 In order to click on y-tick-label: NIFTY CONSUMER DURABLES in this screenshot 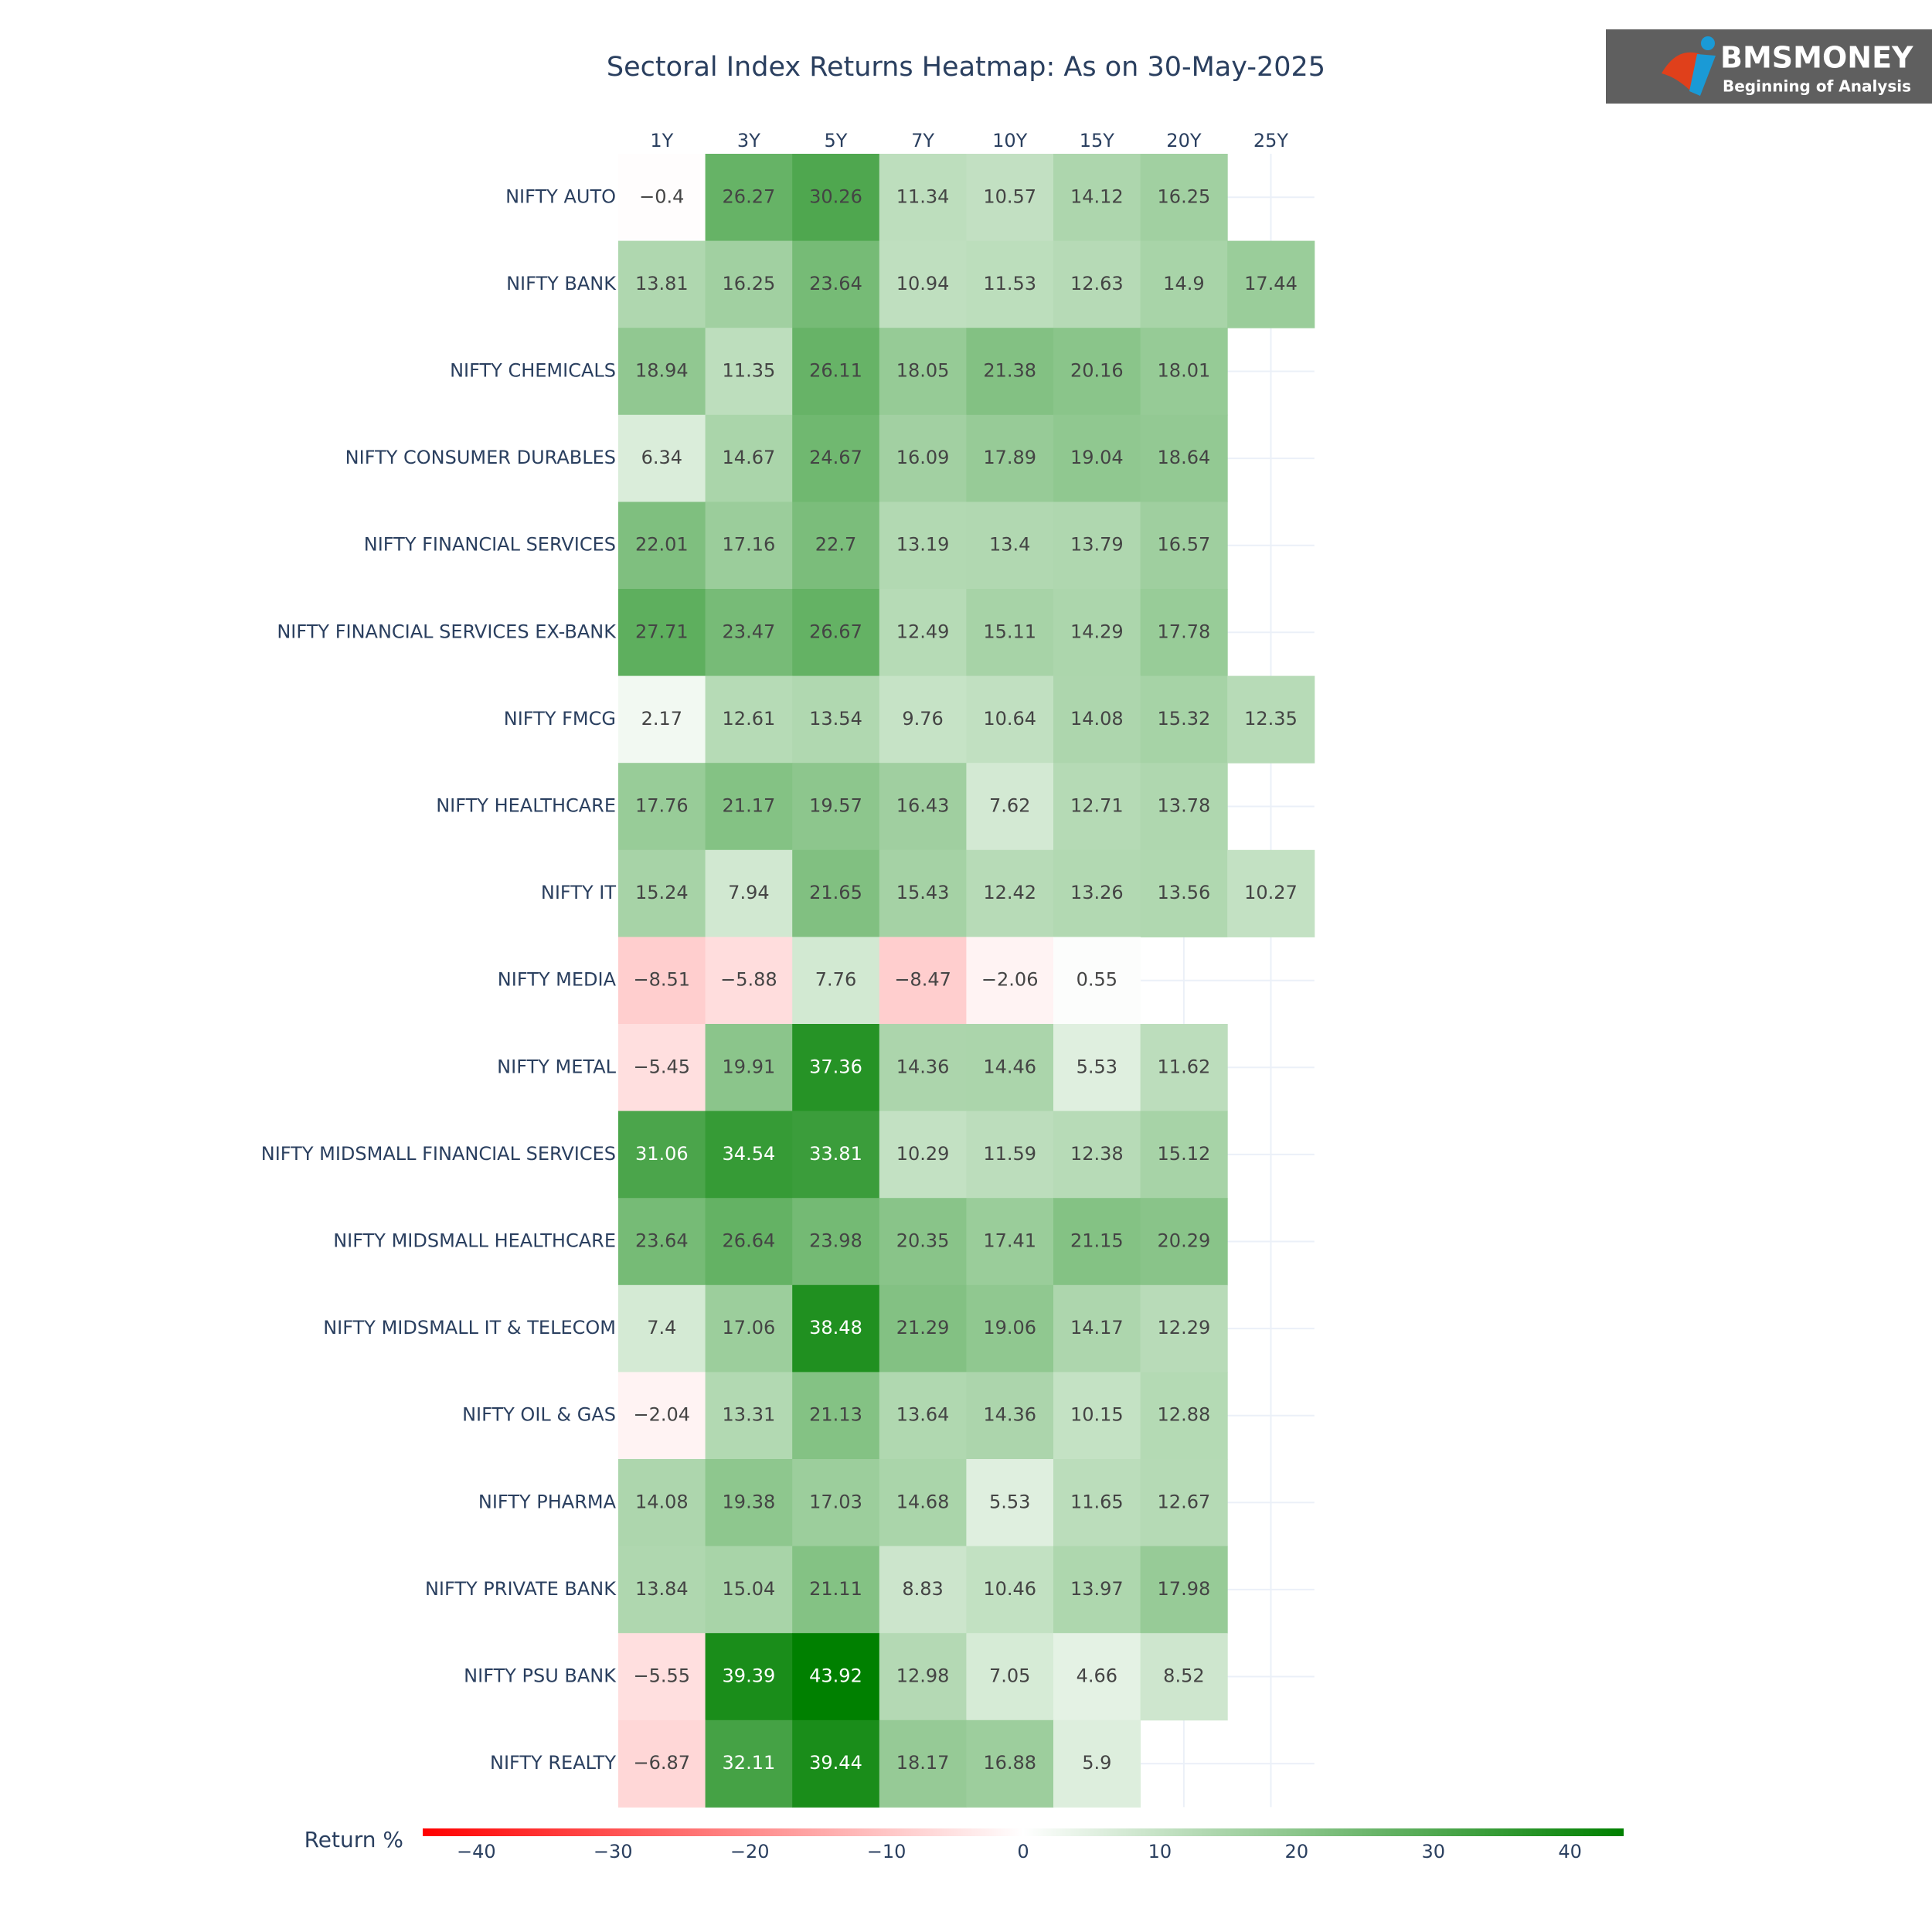, I will do `click(481, 457)`.